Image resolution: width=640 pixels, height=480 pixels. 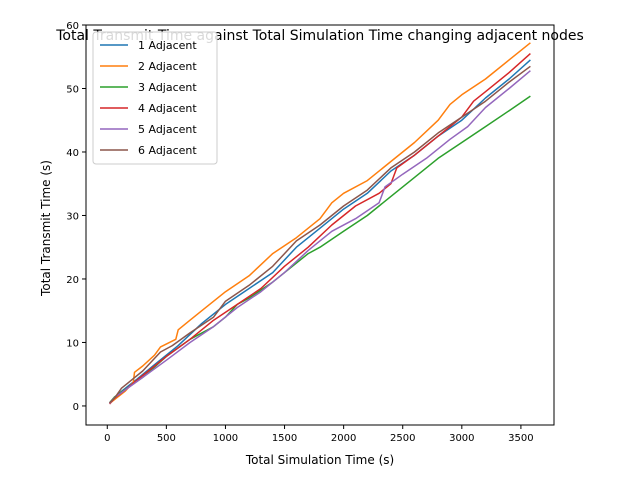 I want to click on x-tick-label: 0, so click(x=107, y=438).